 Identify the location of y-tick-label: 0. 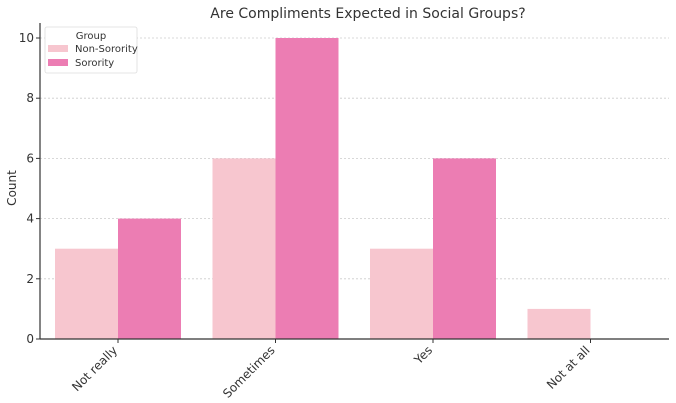
(30, 339).